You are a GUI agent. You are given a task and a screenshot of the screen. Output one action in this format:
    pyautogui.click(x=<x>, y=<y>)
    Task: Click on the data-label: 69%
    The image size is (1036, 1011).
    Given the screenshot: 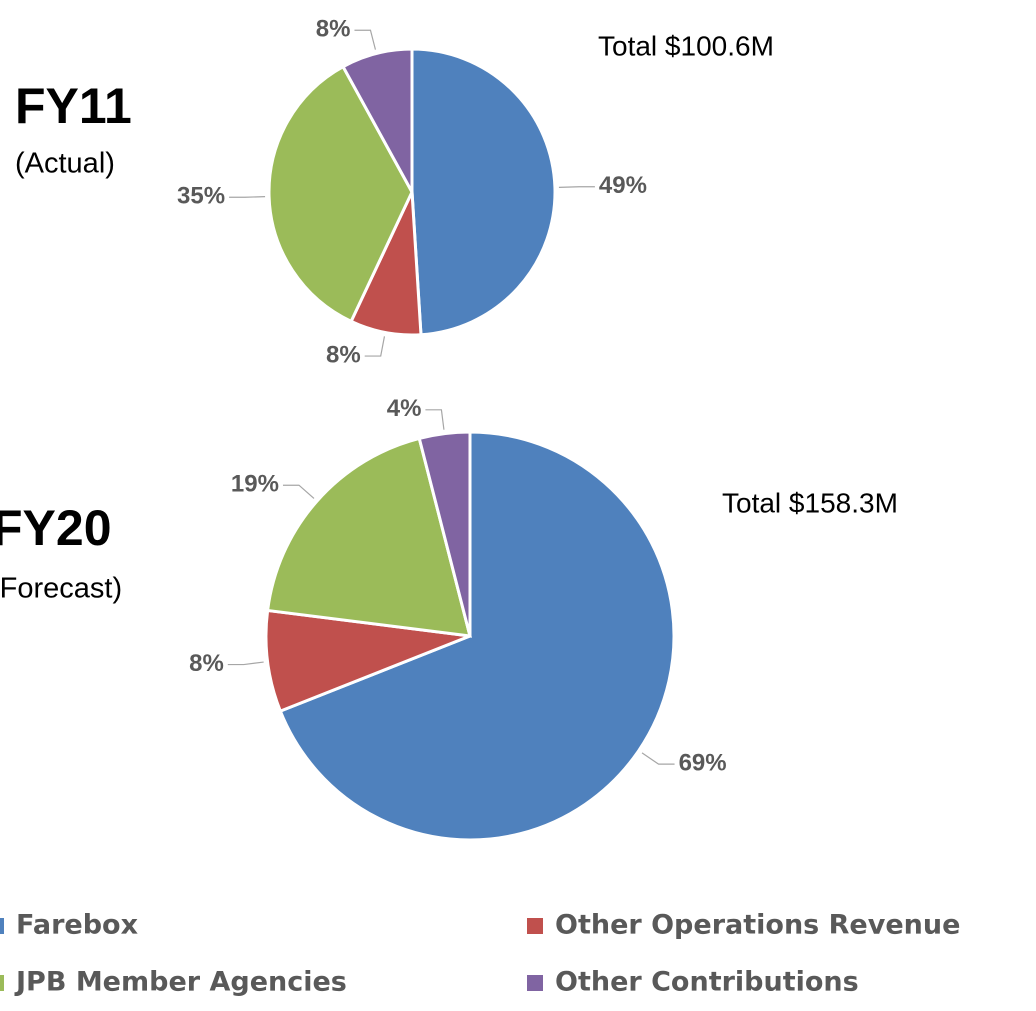 What is the action you would take?
    pyautogui.click(x=703, y=762)
    